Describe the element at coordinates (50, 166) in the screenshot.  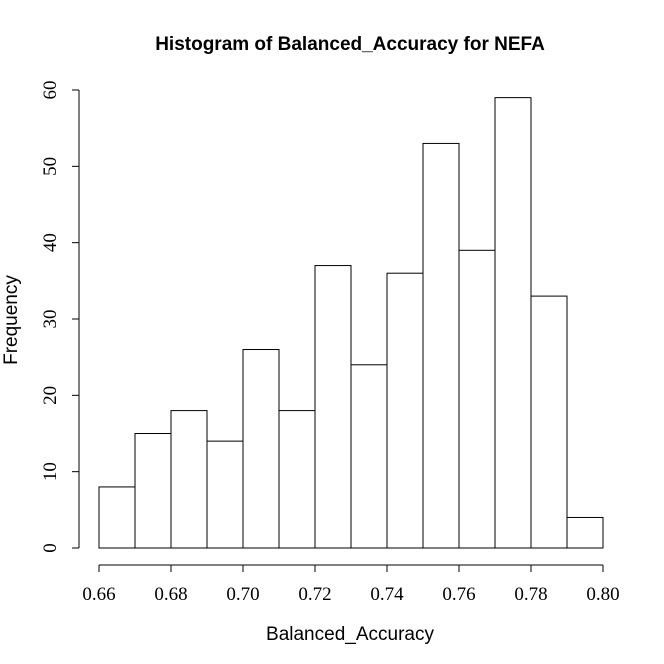
I see `y-tick-label: 50` at that location.